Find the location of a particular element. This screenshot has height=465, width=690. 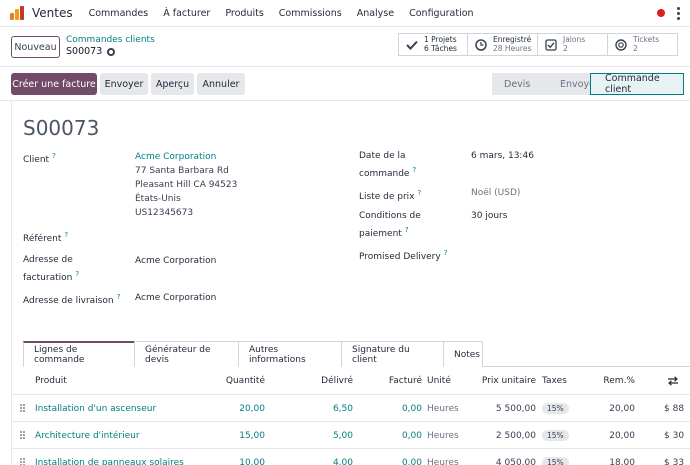

row-delivered: 5,00 is located at coordinates (342, 435).